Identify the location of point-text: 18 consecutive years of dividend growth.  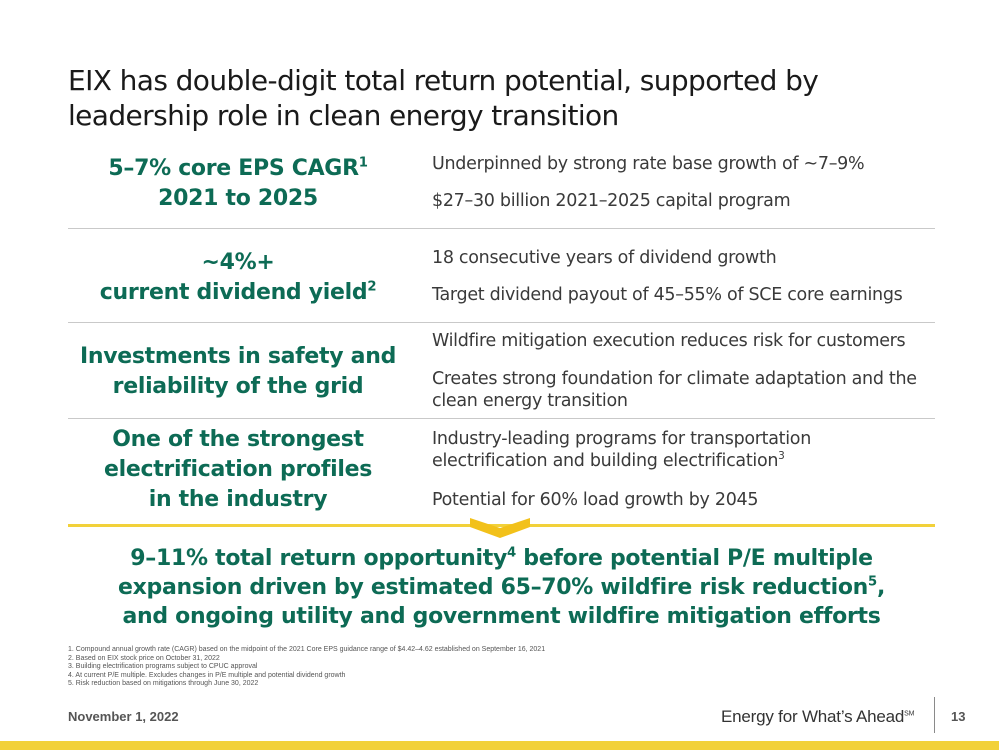
(604, 258).